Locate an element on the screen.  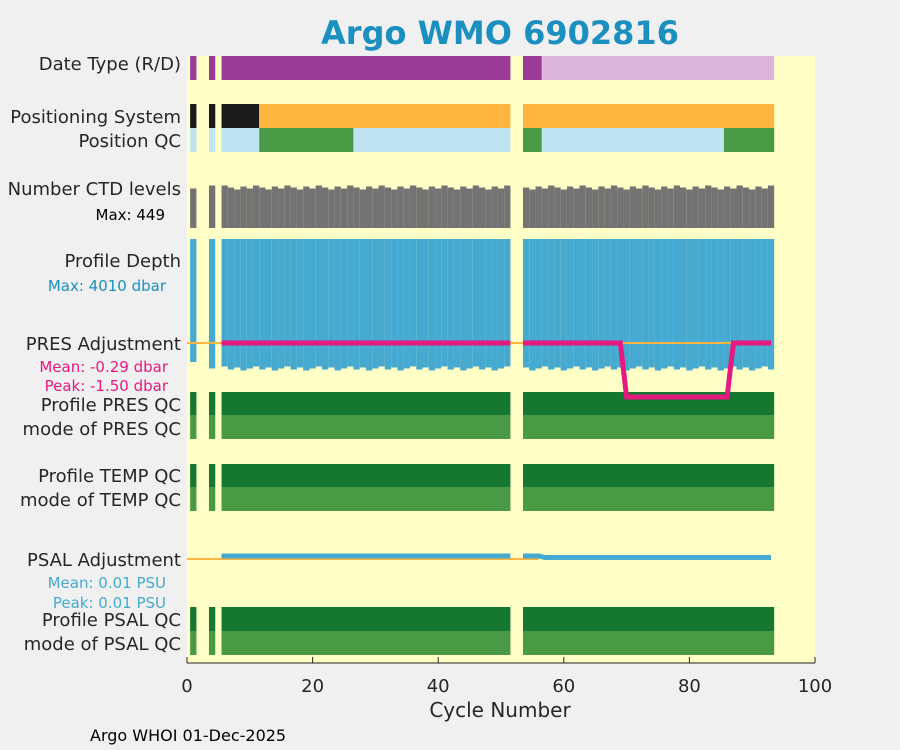
x-tick-label: 20 is located at coordinates (312, 686).